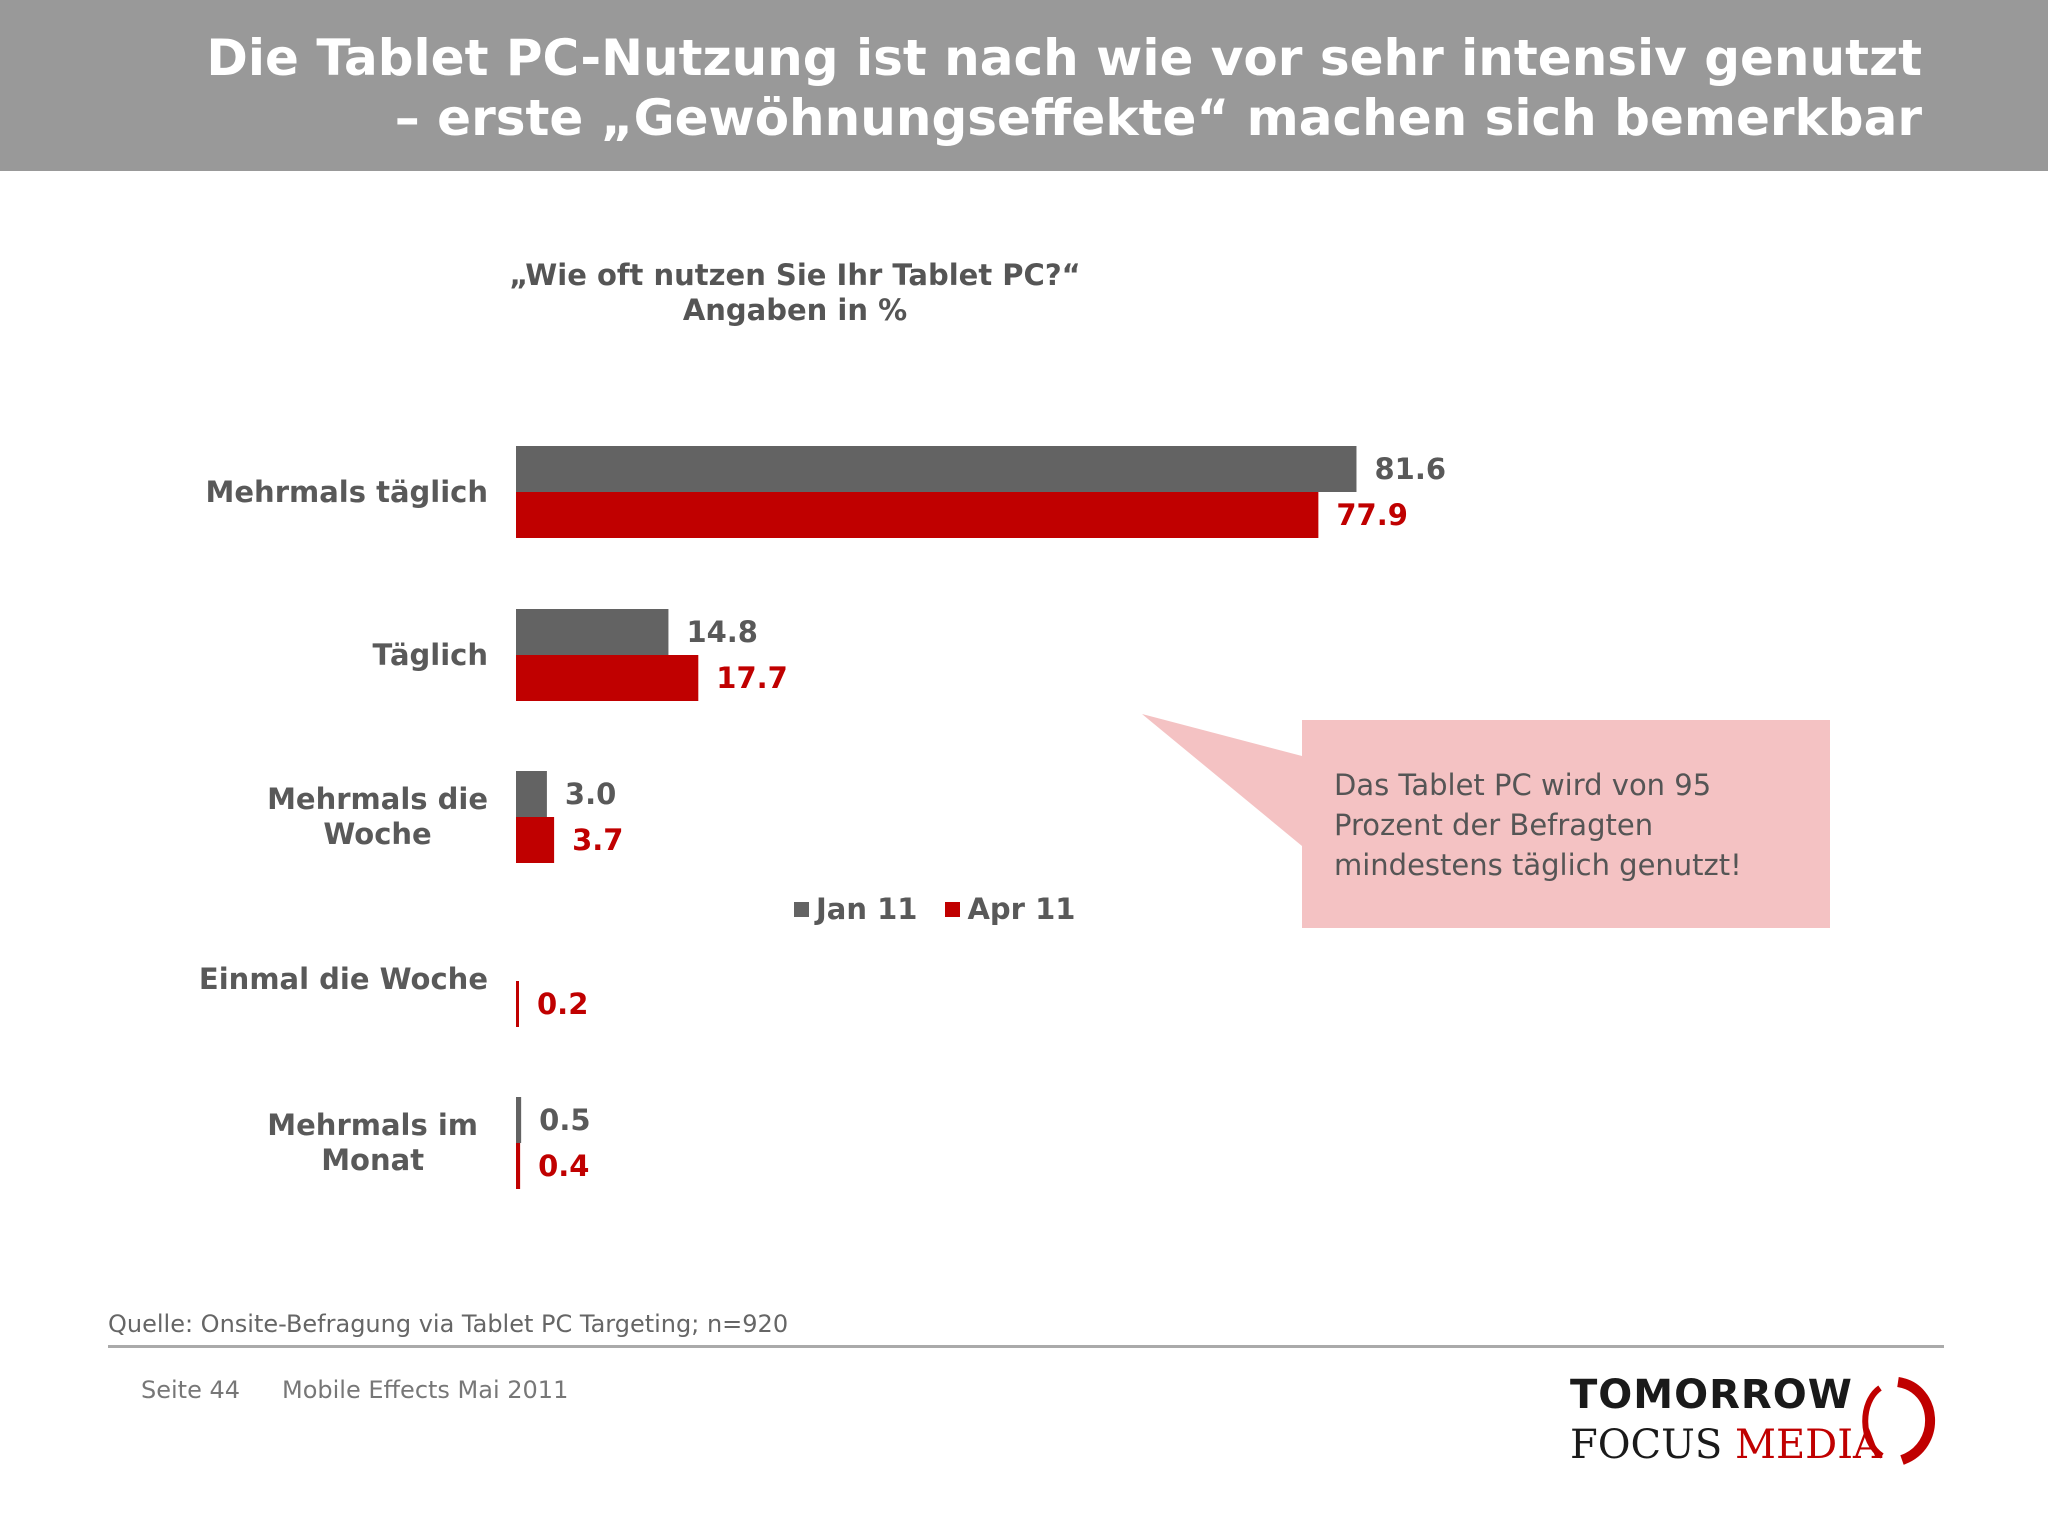 The width and height of the screenshot is (2048, 1536). What do you see at coordinates (377, 799) in the screenshot?
I see `category-label-2-line-0: Mehrmals die` at bounding box center [377, 799].